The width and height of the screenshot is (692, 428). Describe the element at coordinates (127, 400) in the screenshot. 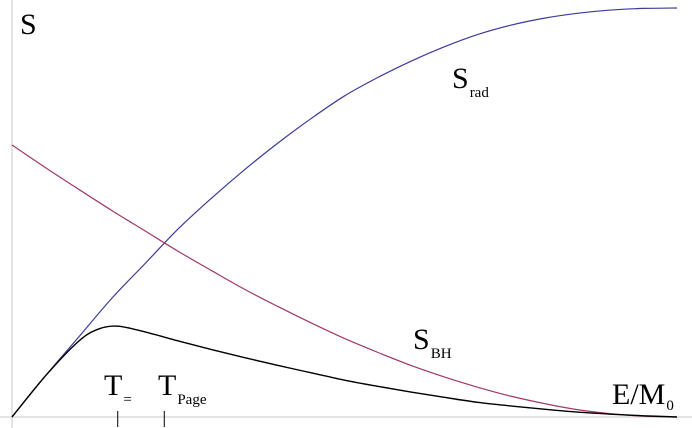

I see `x-tick-label-t-equal-subscript: =` at that location.